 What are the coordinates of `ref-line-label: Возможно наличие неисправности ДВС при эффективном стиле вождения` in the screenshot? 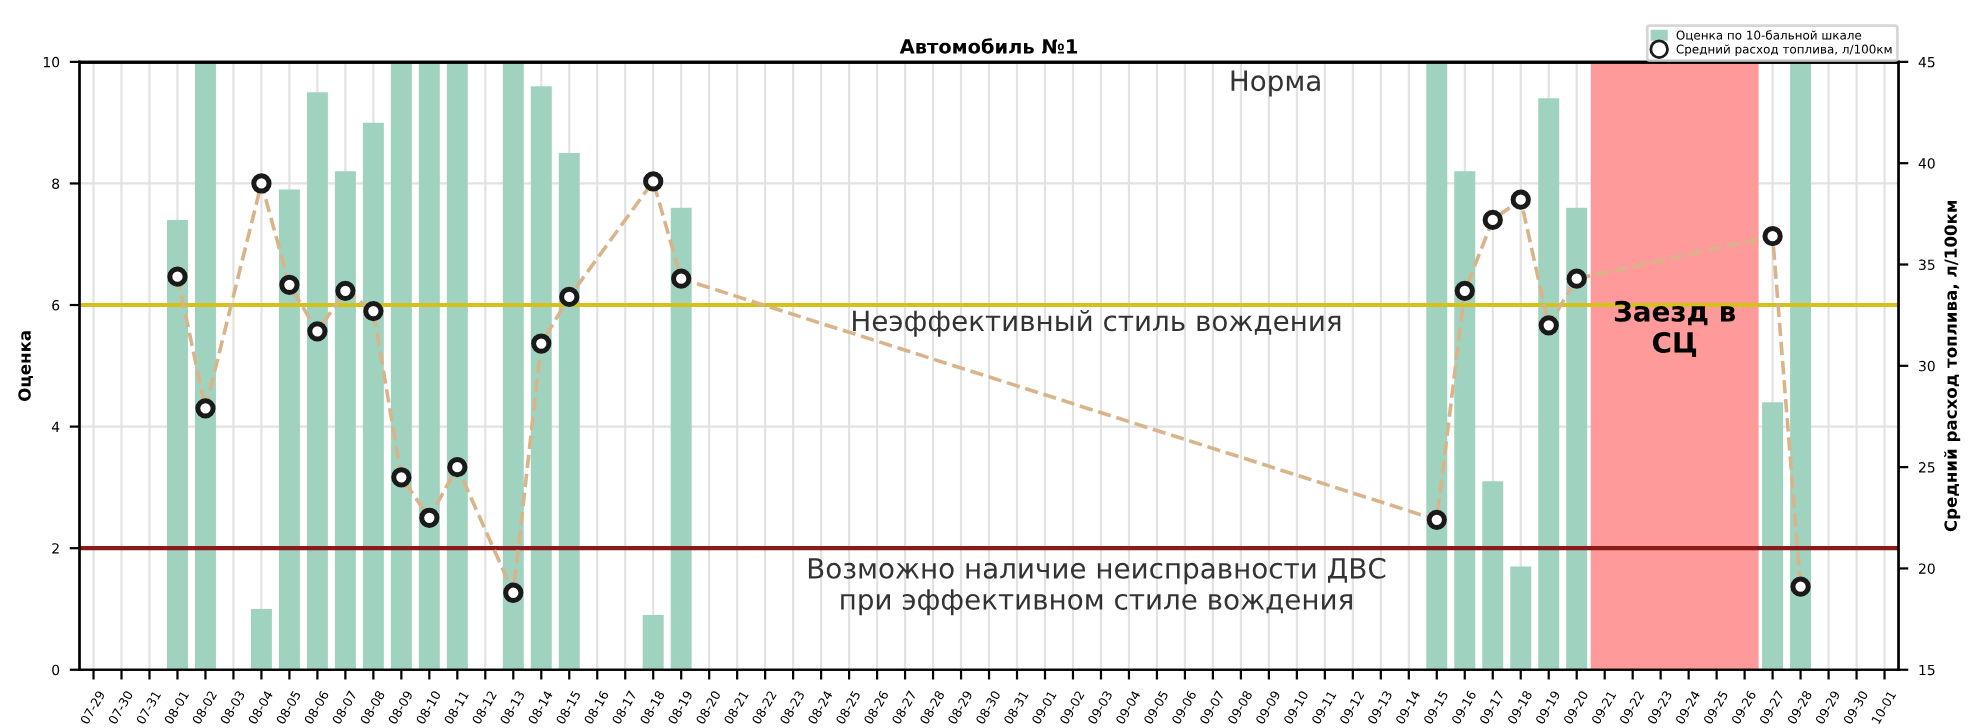 It's located at (1097, 586).